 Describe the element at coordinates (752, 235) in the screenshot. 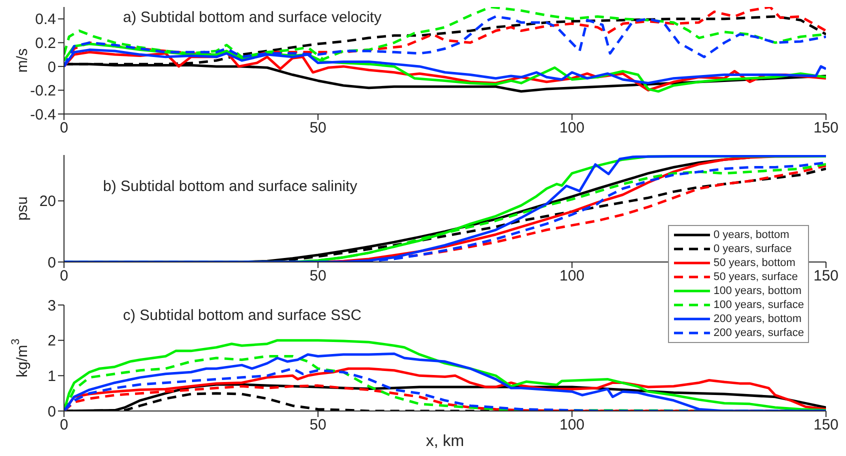

I see `legend-label: 0 years, bottom` at that location.